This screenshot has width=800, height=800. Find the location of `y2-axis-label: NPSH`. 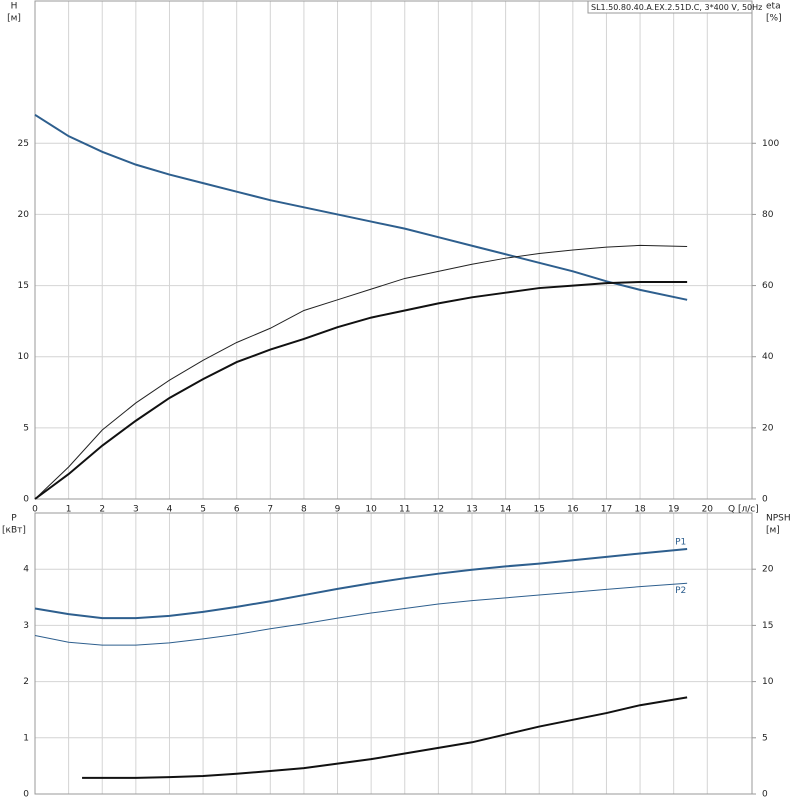

y2-axis-label: NPSH is located at coordinates (778, 519).